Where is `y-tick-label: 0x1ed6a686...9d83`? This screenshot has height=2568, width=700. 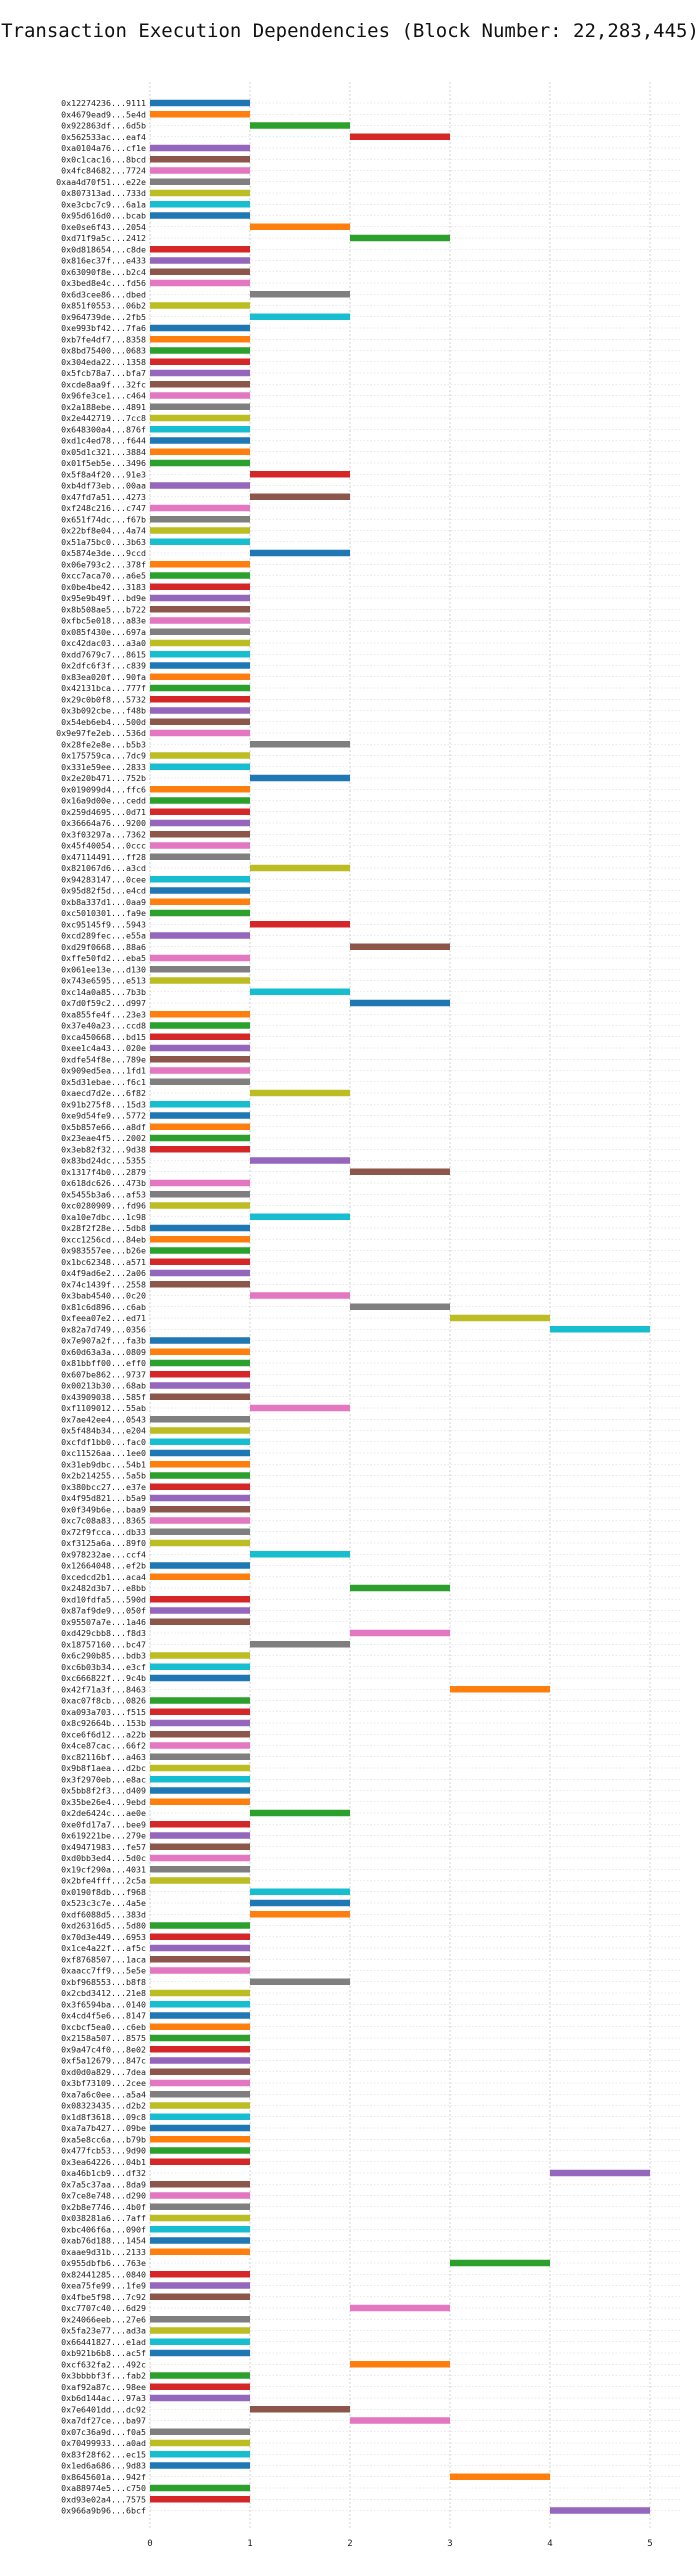
y-tick-label: 0x1ed6a686...9d83 is located at coordinates (103, 2466).